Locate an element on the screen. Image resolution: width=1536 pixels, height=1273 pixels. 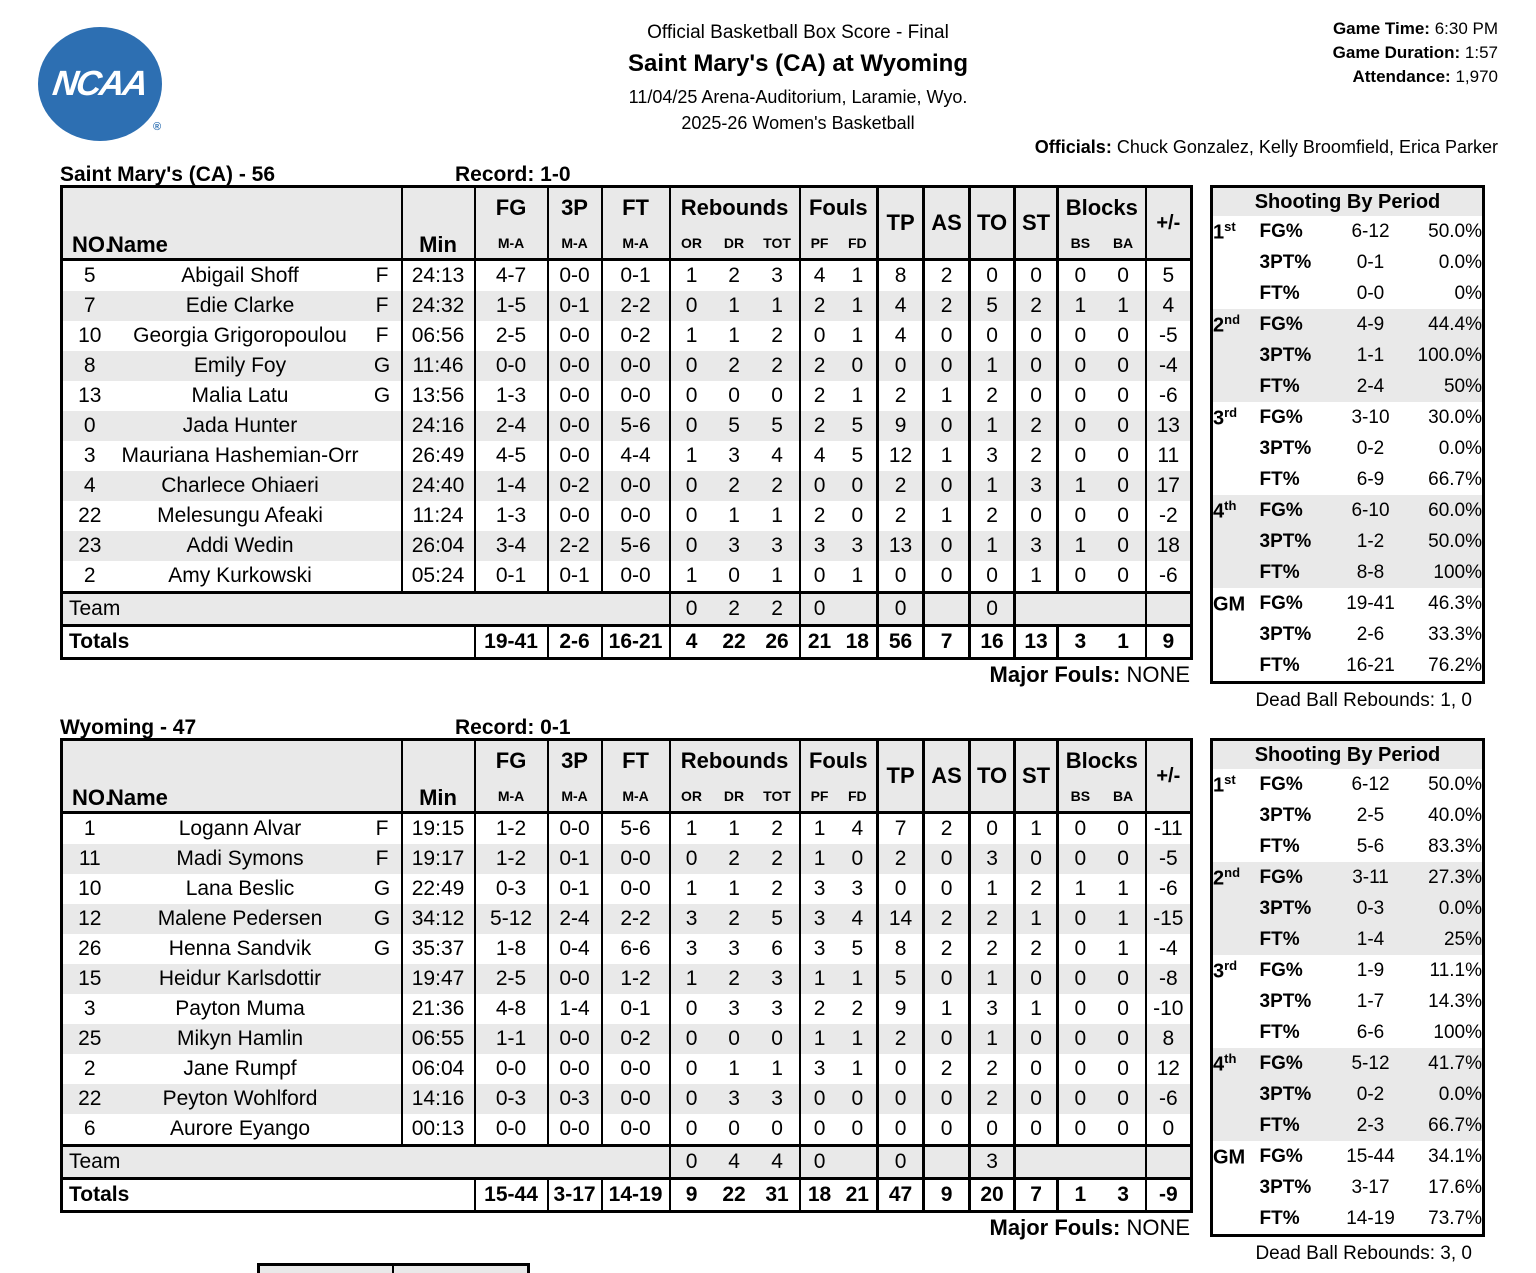
minutes-cell: 11:24 is located at coordinates (437, 516).